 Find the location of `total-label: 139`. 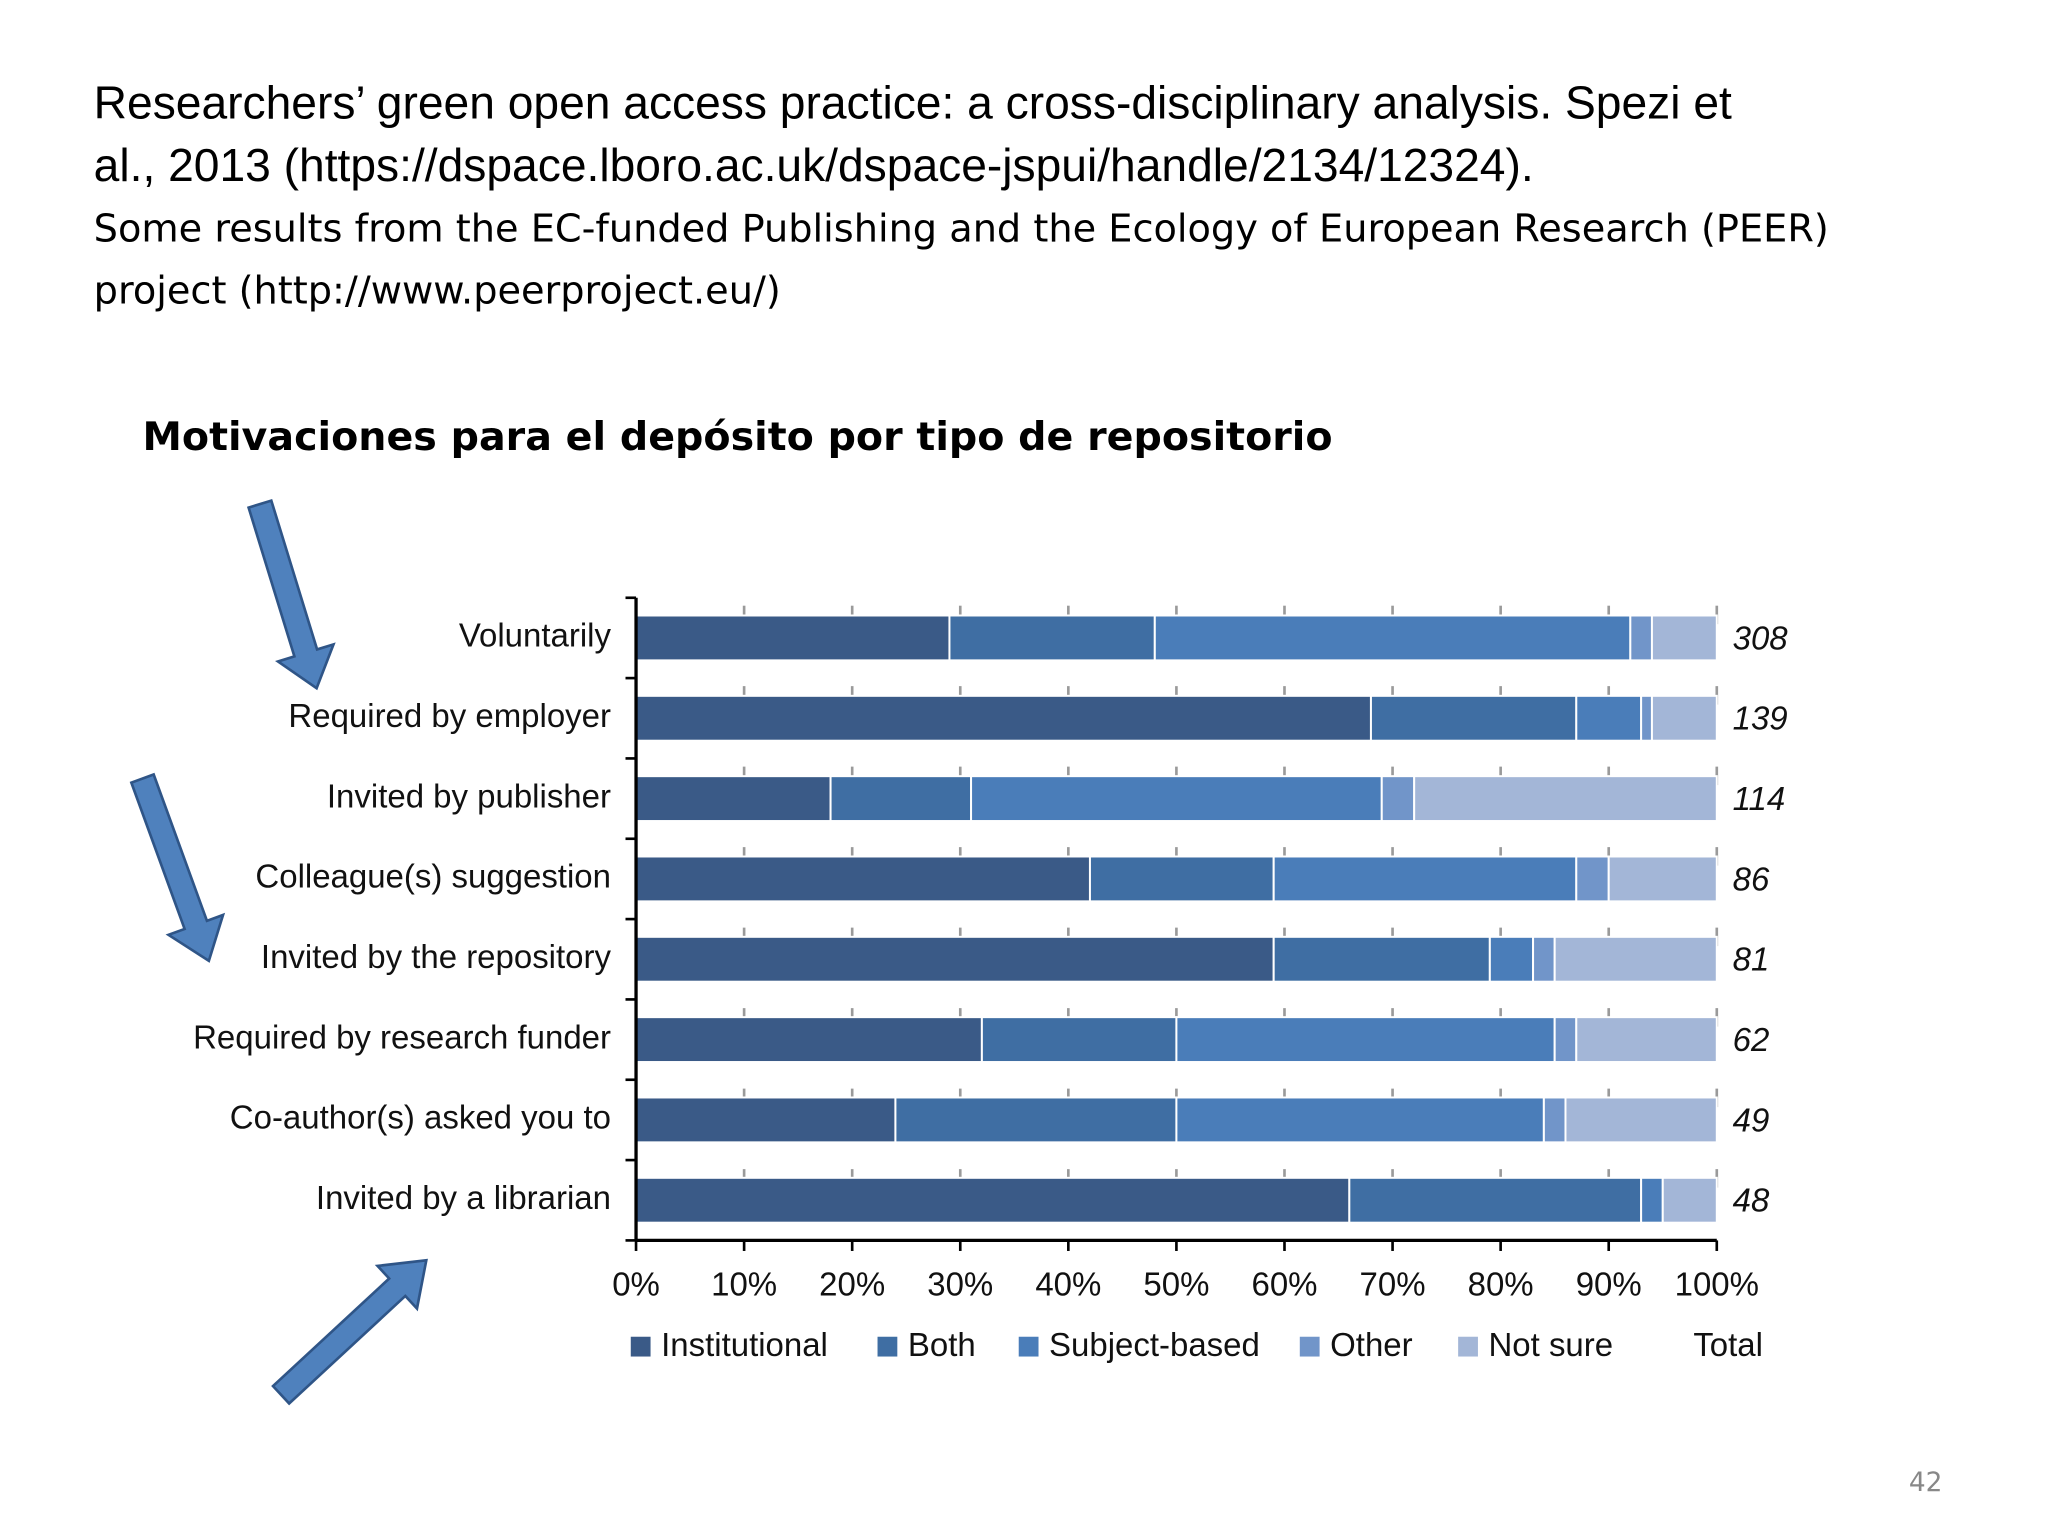

total-label: 139 is located at coordinates (1760, 718).